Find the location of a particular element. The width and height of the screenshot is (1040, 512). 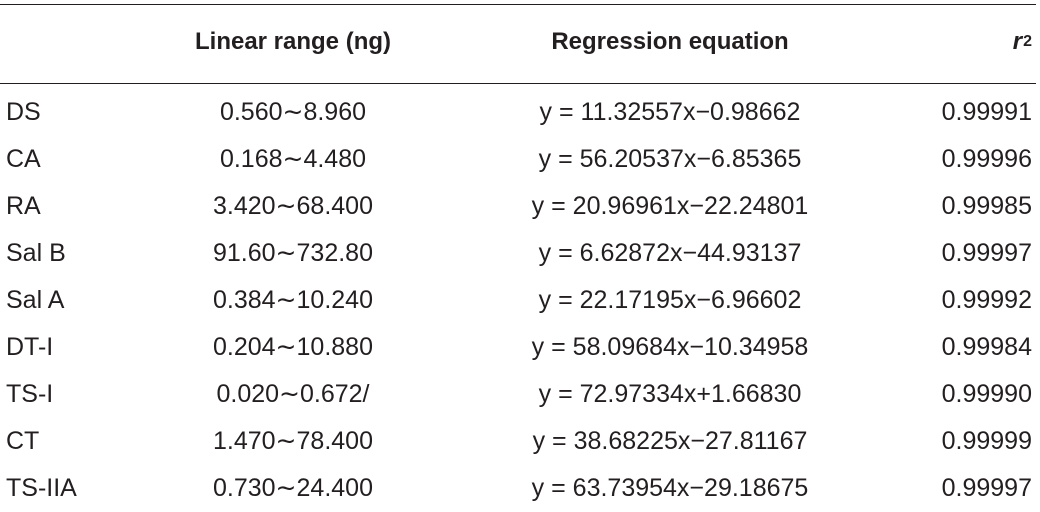

header-linear-range: Linear range (ng) is located at coordinates (293, 41).